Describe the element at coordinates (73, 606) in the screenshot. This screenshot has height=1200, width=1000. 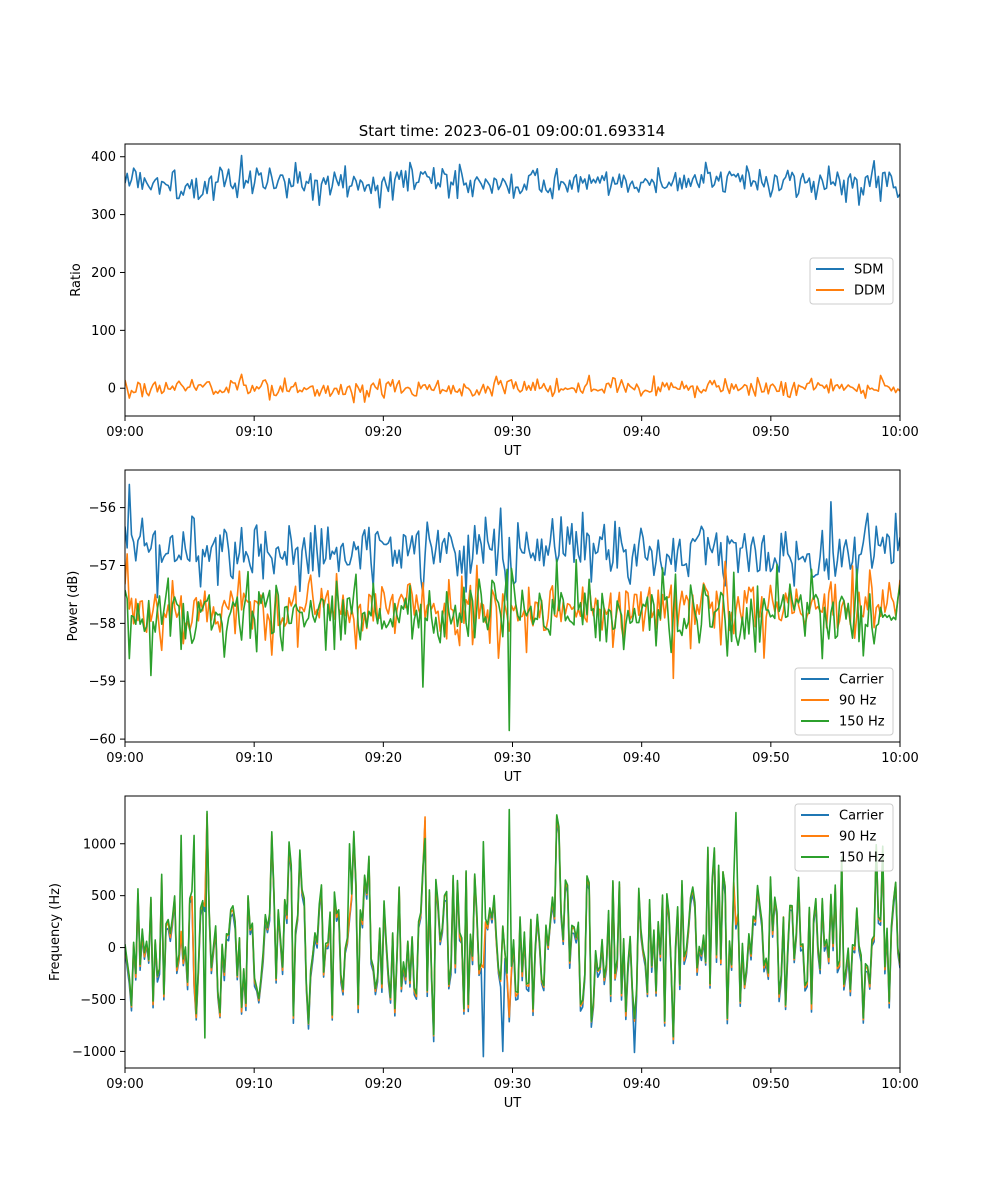
I see `y-axis-label: Power (dB)` at that location.